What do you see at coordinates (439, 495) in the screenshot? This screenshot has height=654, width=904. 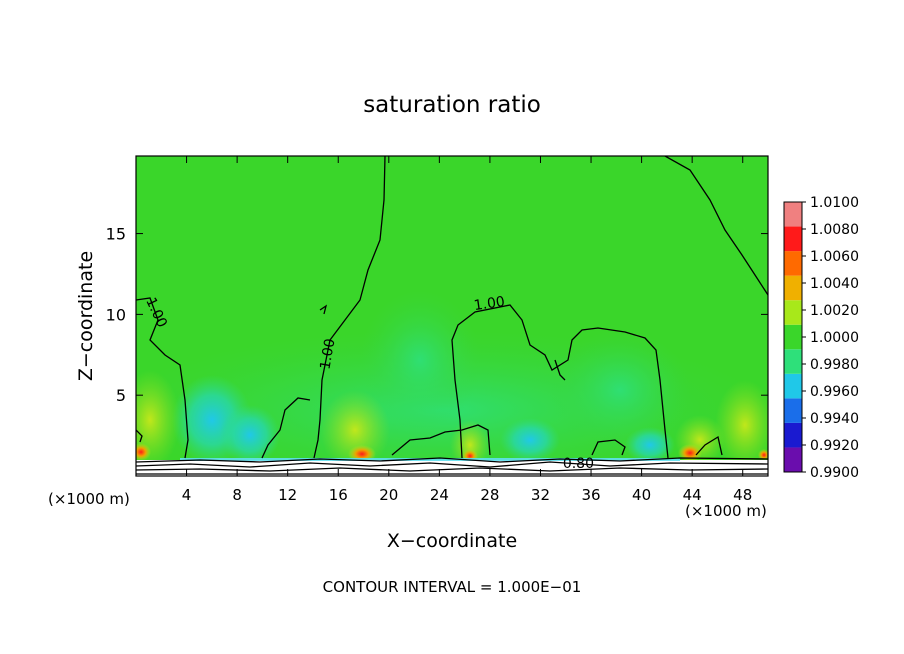 I see `x-tick-label: 24` at bounding box center [439, 495].